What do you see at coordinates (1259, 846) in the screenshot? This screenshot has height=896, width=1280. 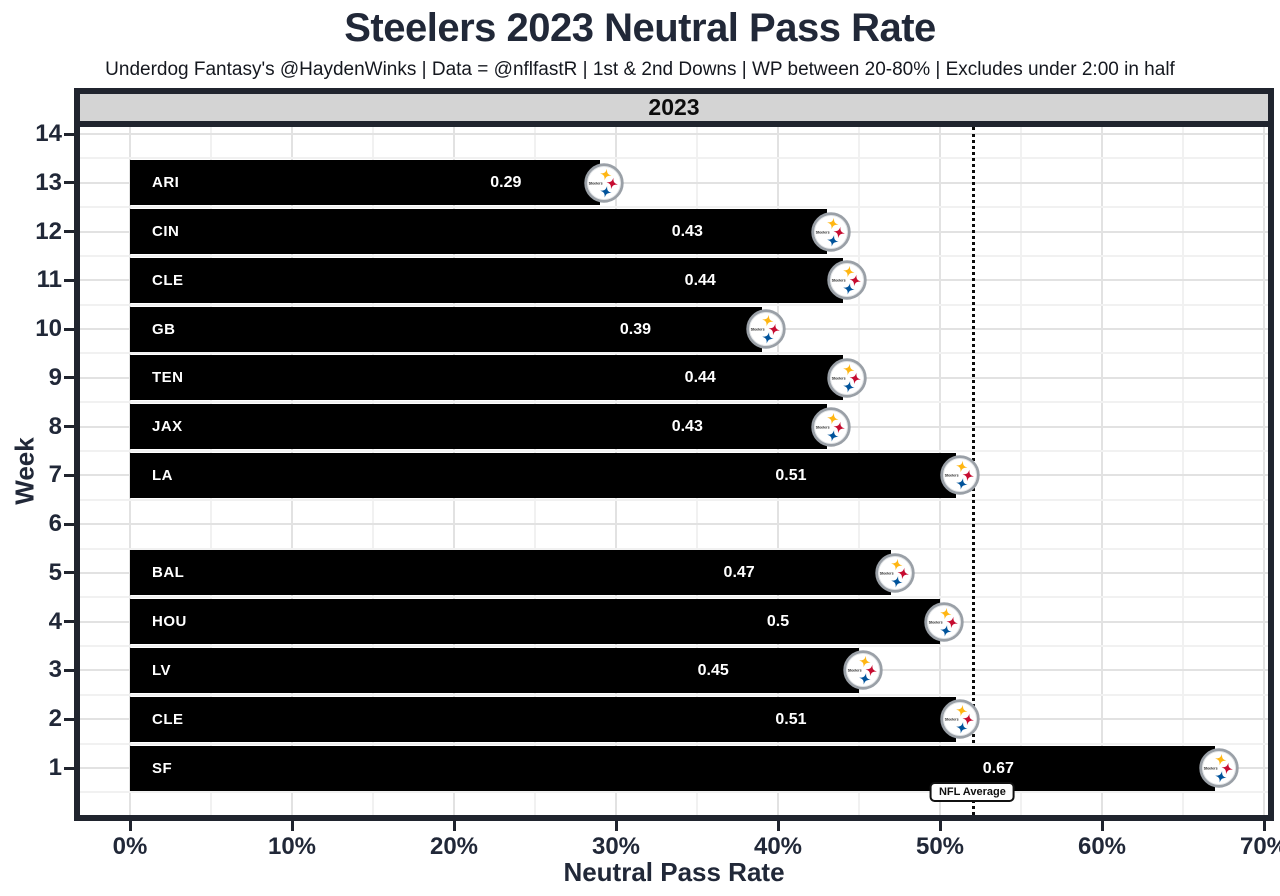 I see `x-axis-tick-label: 70%` at bounding box center [1259, 846].